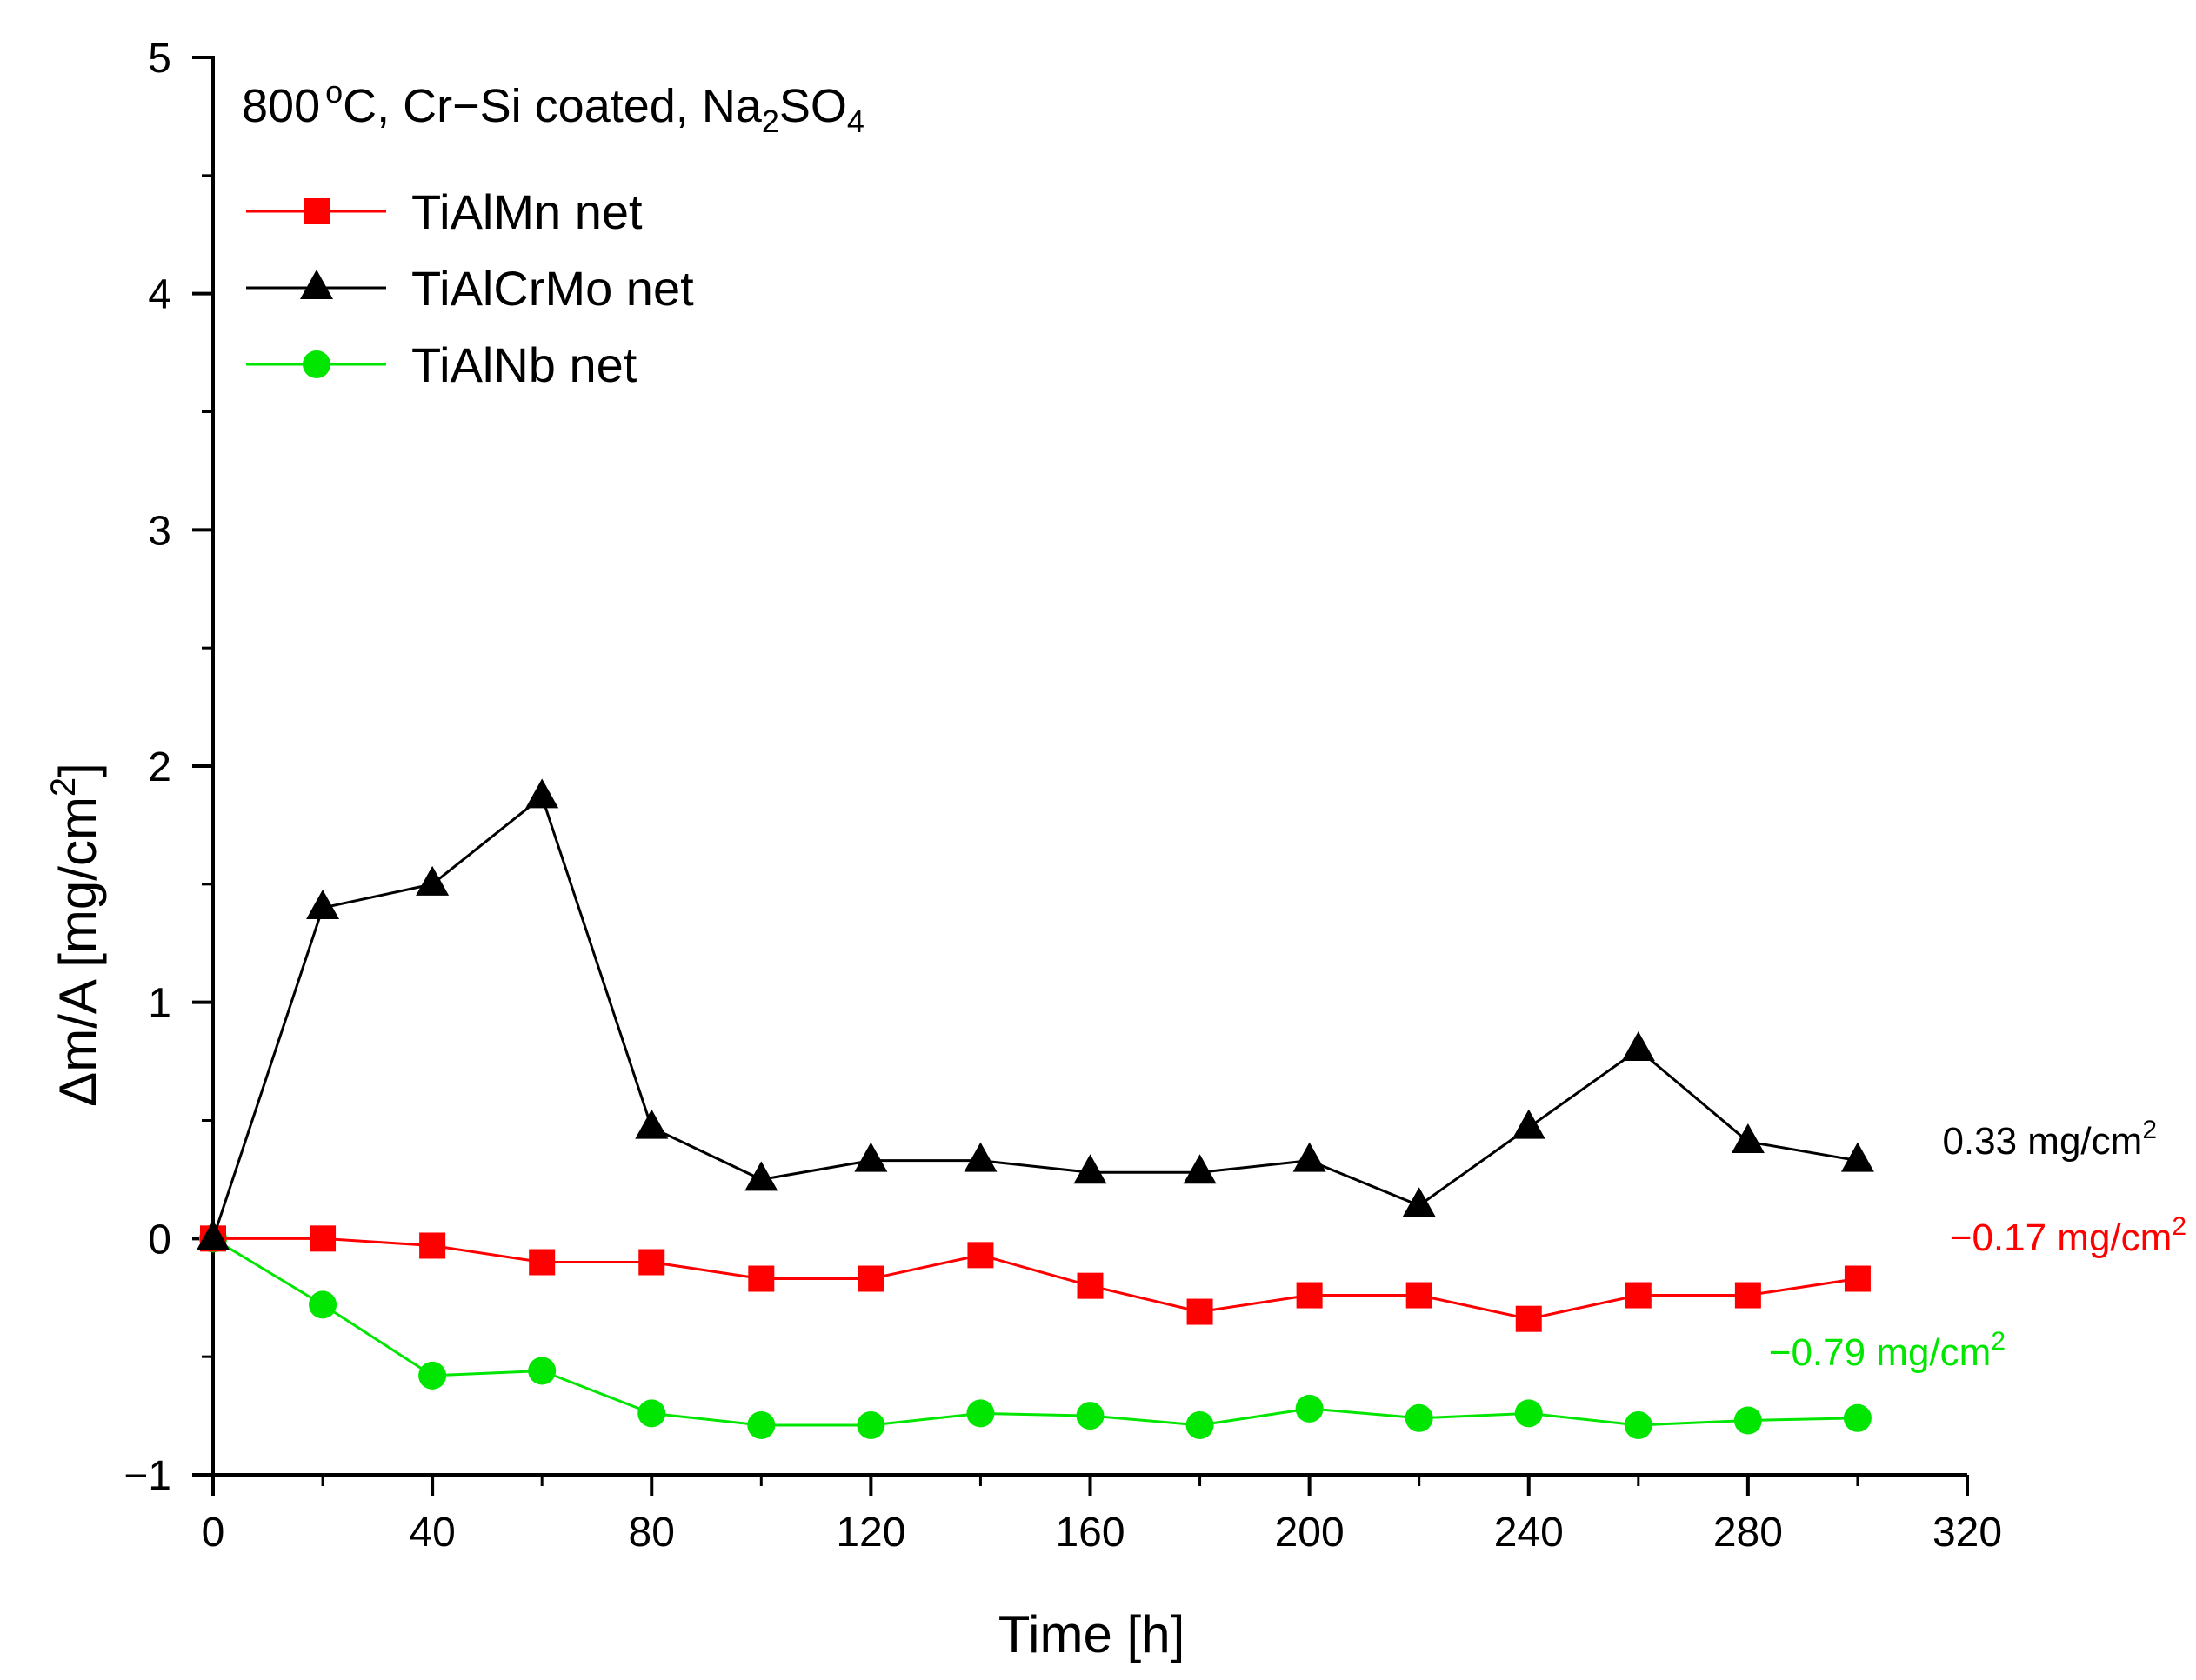  Describe the element at coordinates (527, 211) in the screenshot. I see `legend-label: TiAlMn net` at that location.